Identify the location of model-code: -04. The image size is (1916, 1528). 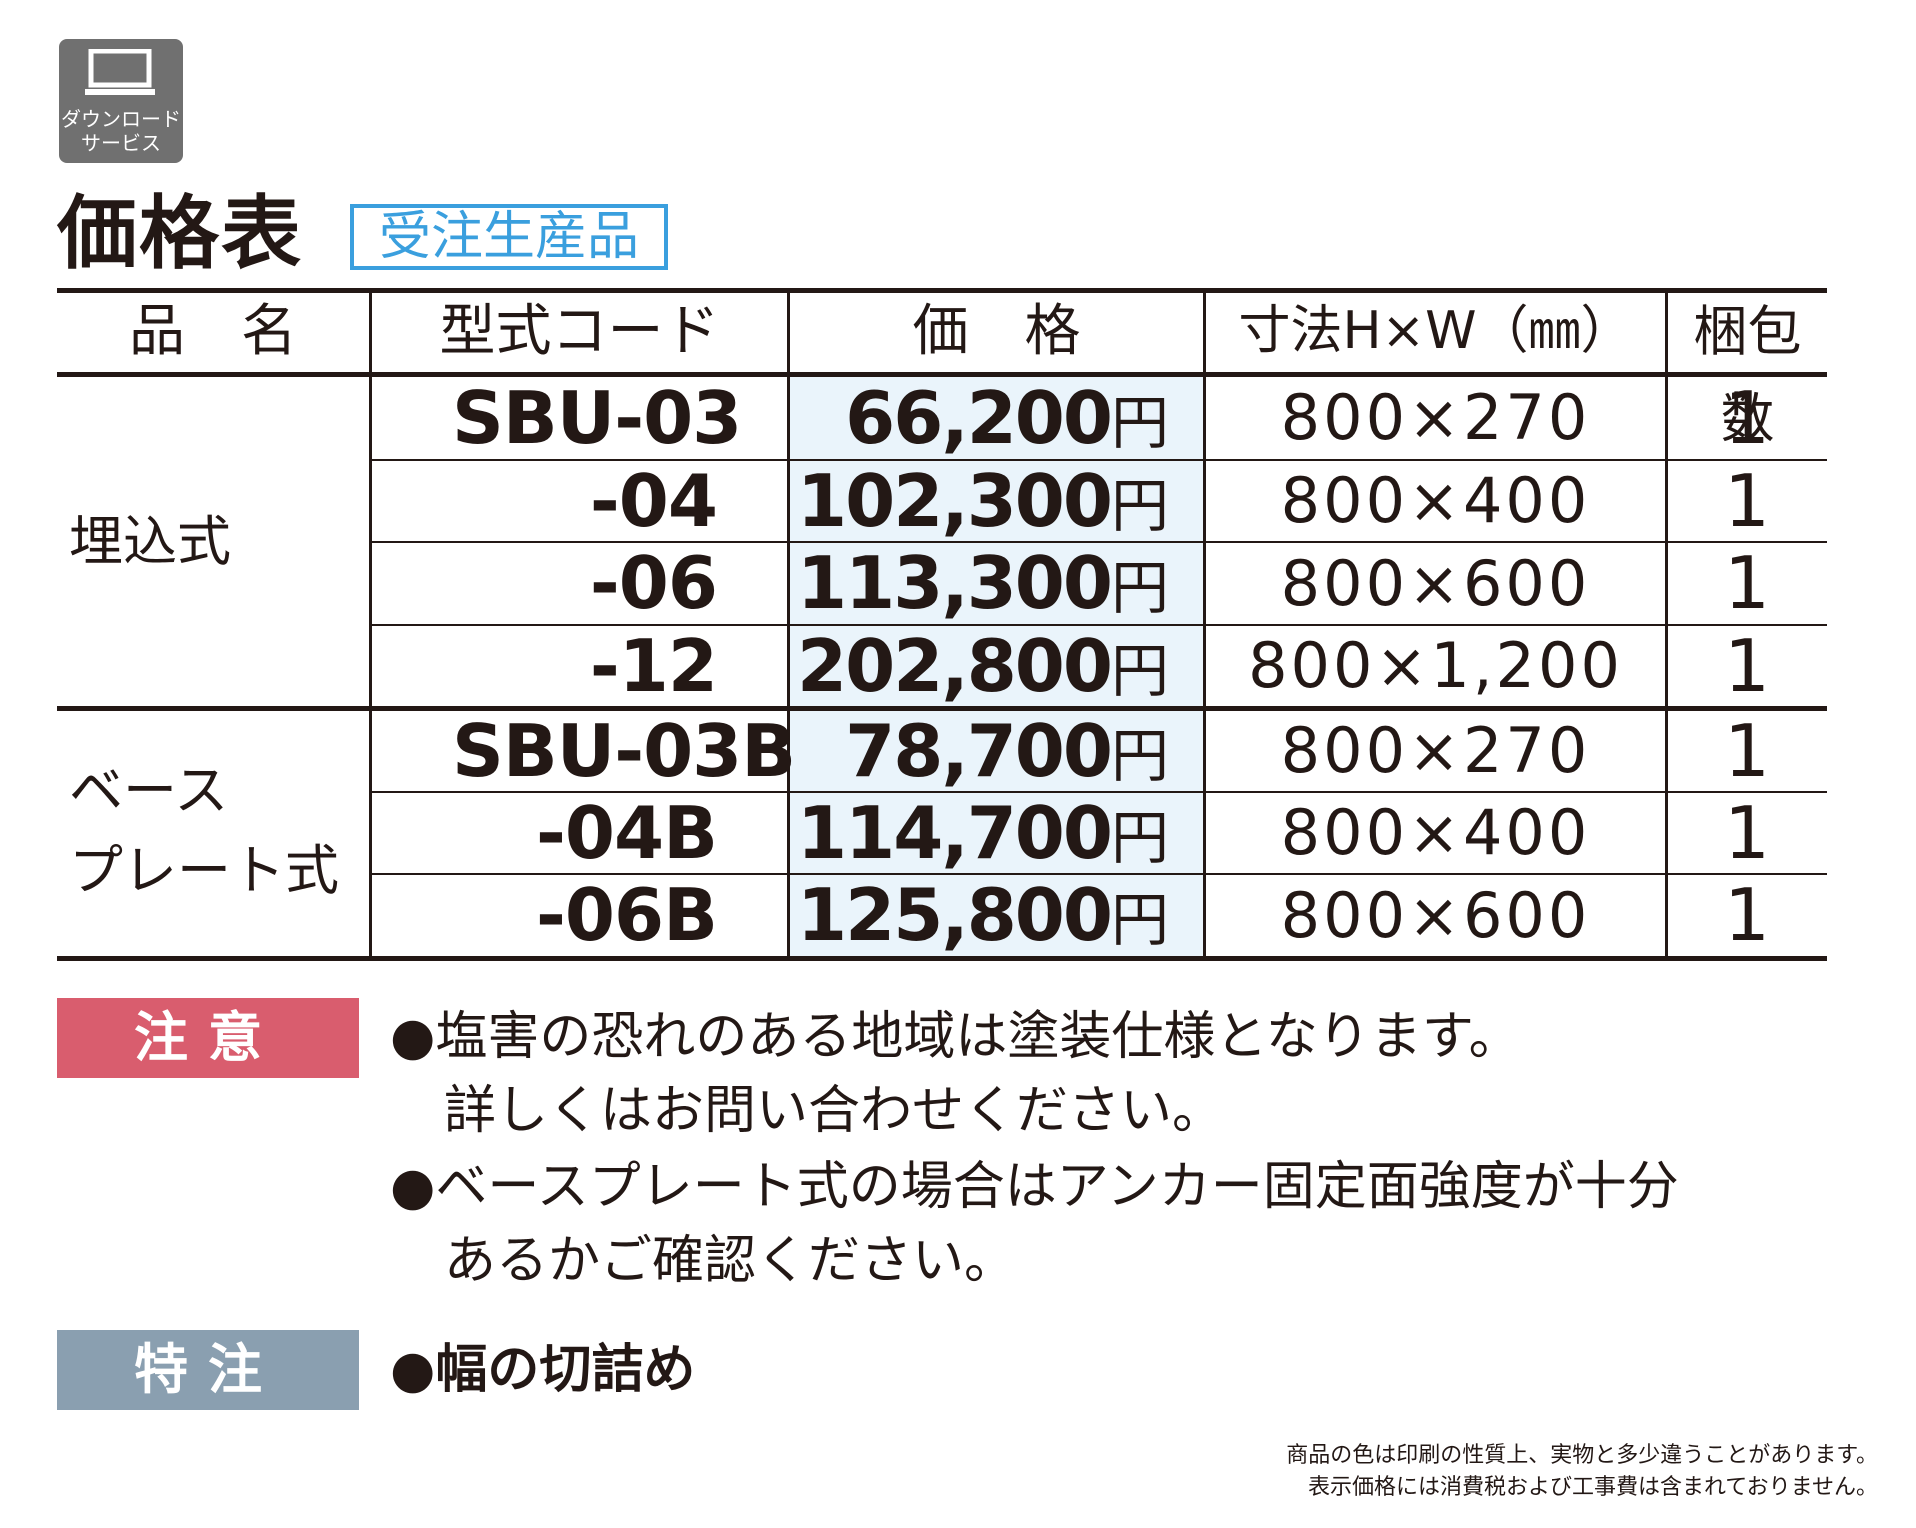
(653, 501).